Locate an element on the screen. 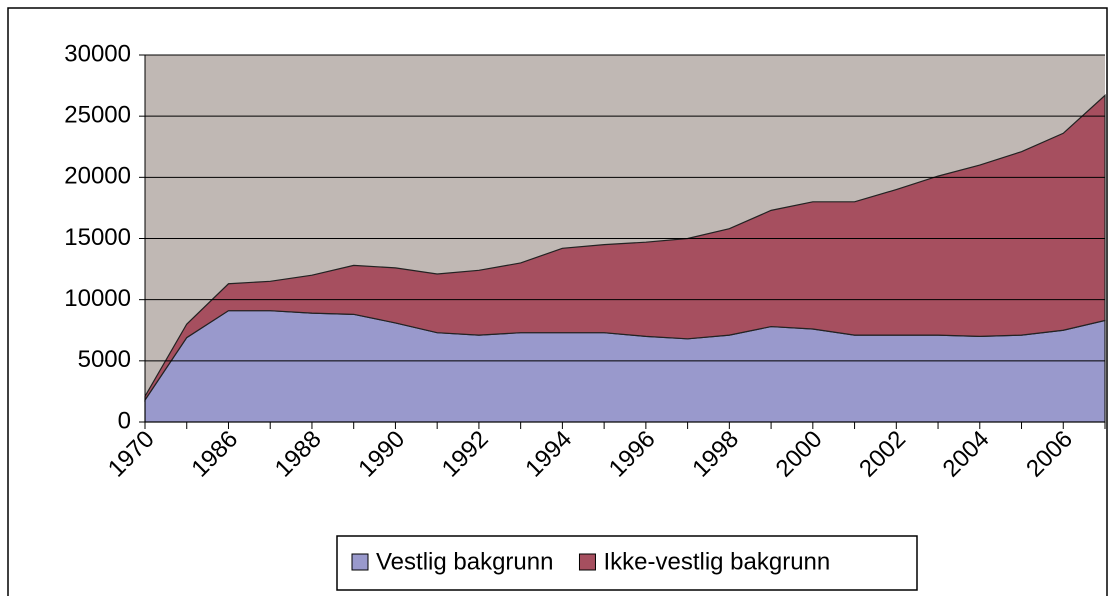  legend-label: Ikke-vestlig bakgrunn is located at coordinates (716, 561).